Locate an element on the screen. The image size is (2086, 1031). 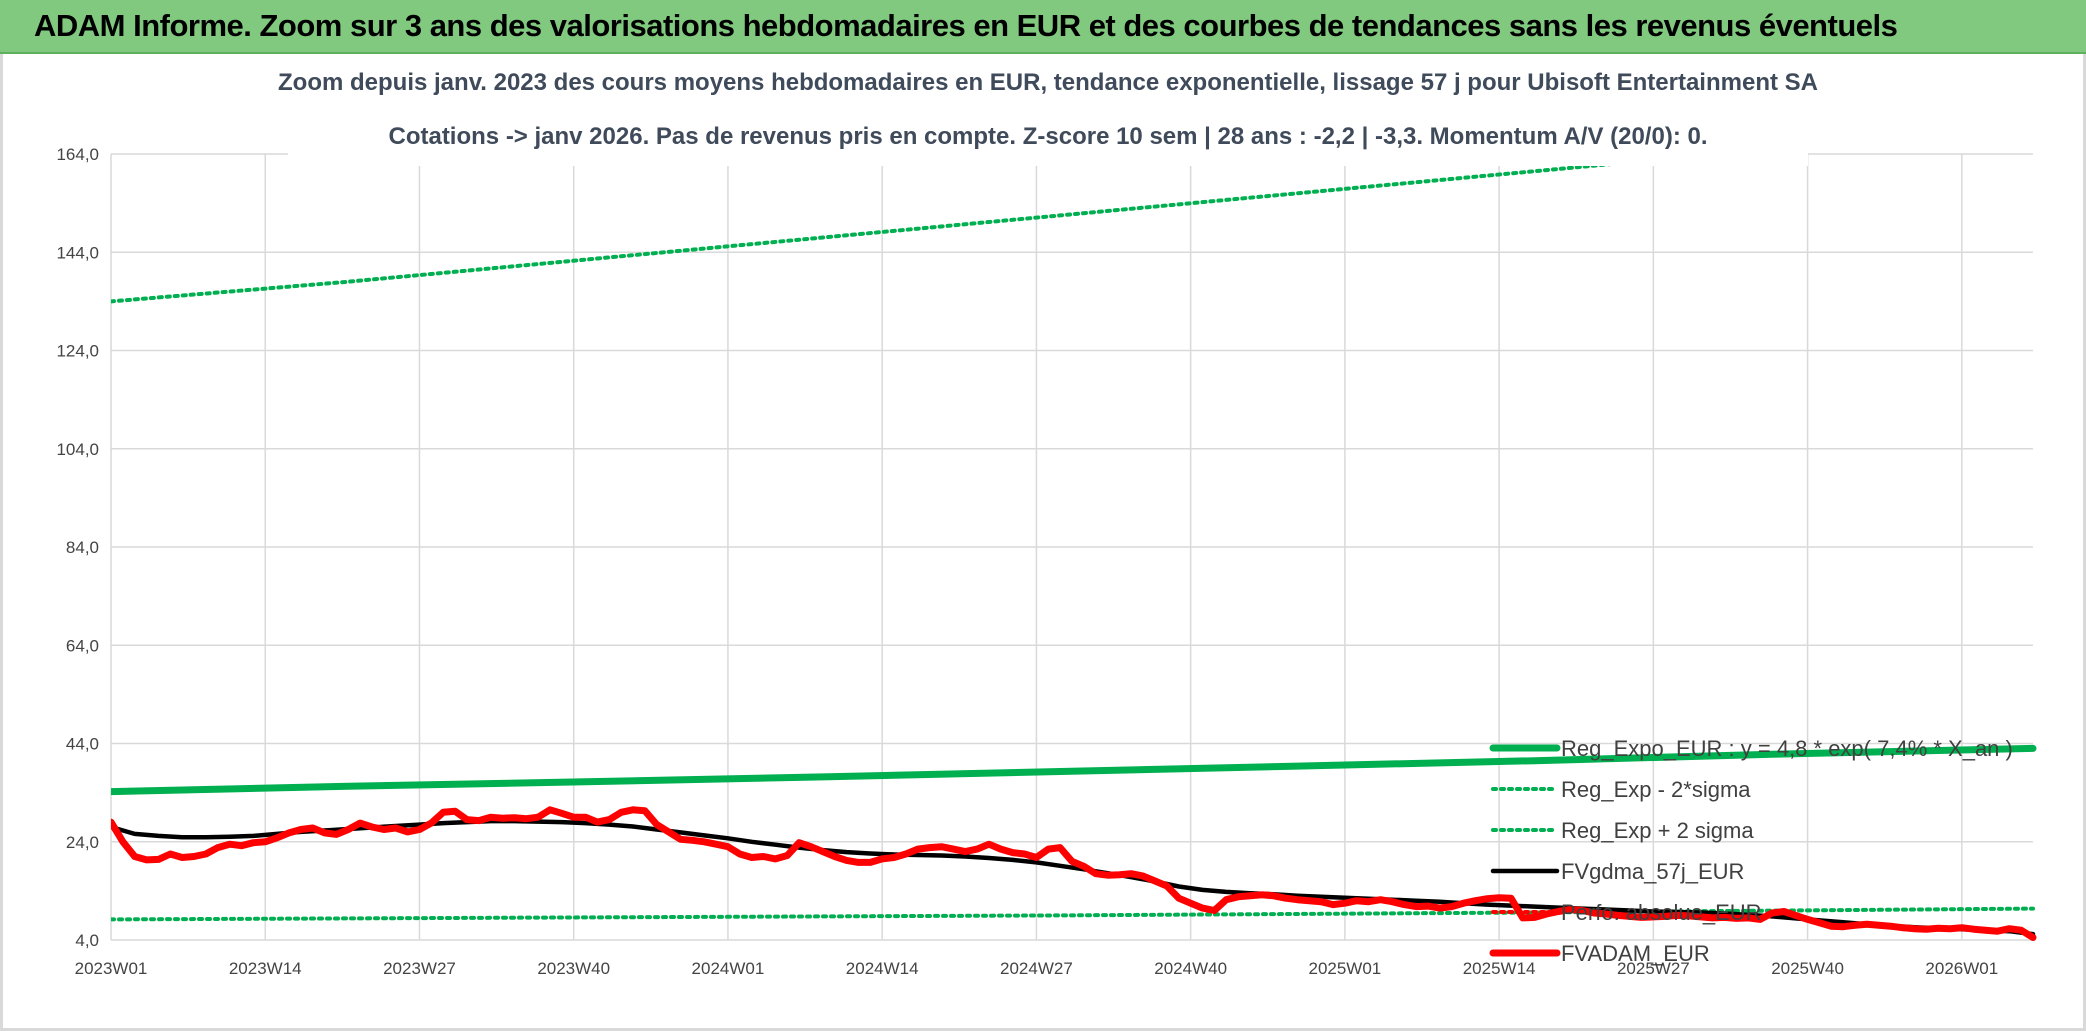
y-tick-label: 24,0 is located at coordinates (82, 842).